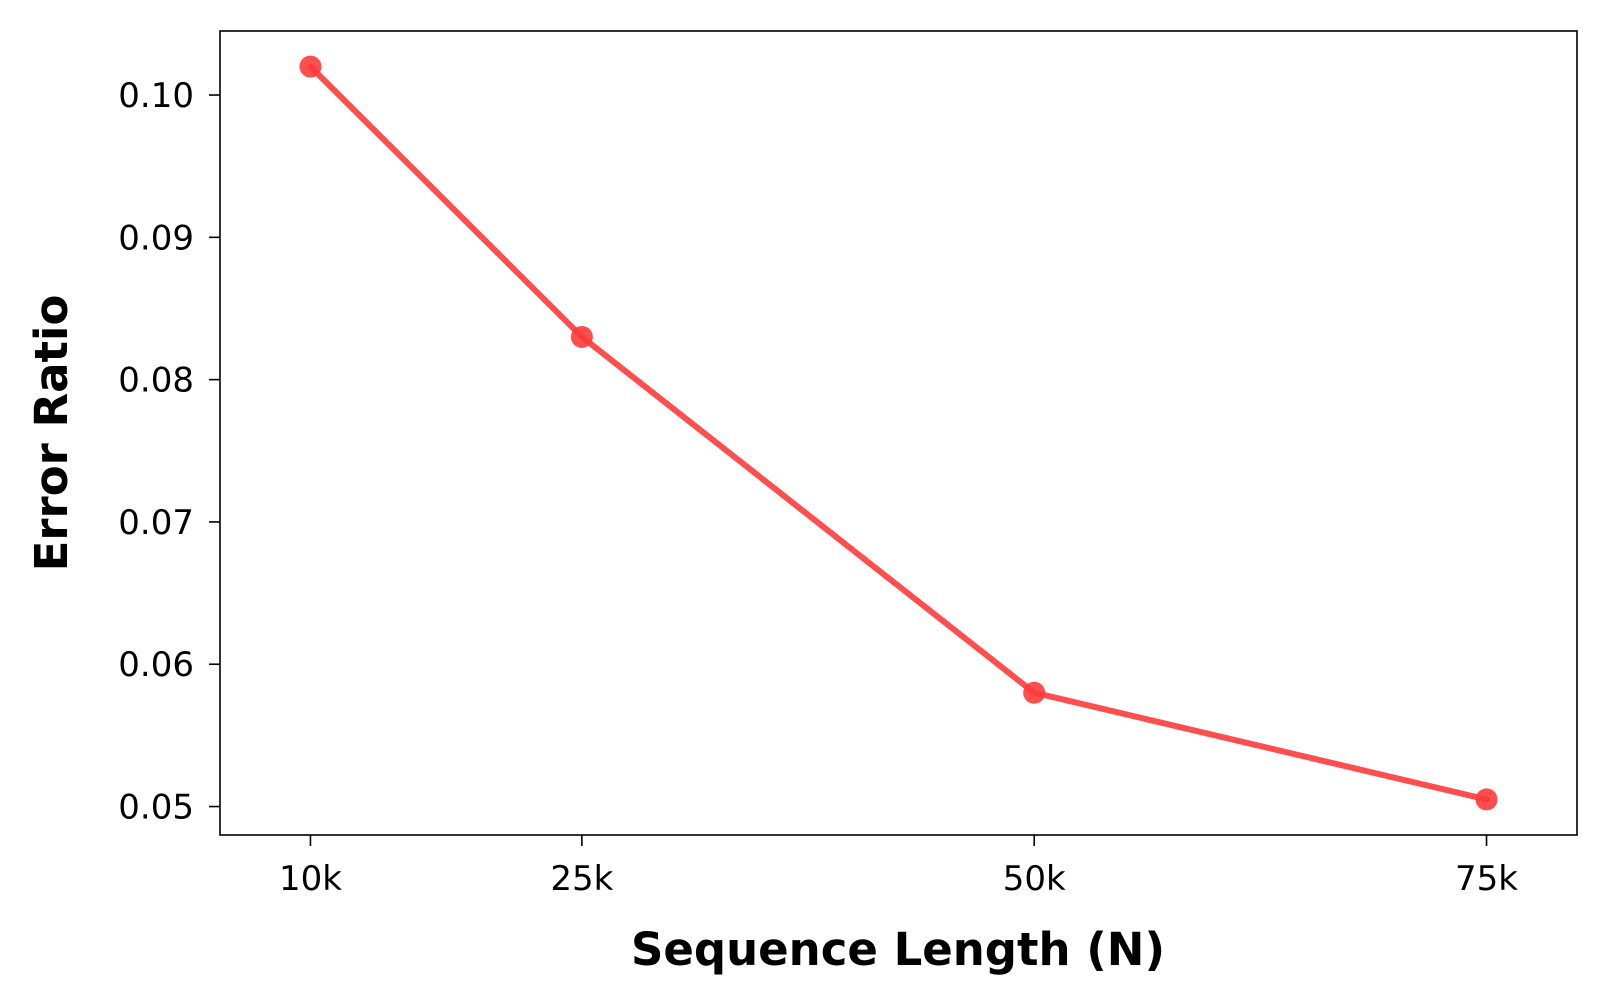  I want to click on x-axis: 10k 25k 50k 75k, so click(898, 867).